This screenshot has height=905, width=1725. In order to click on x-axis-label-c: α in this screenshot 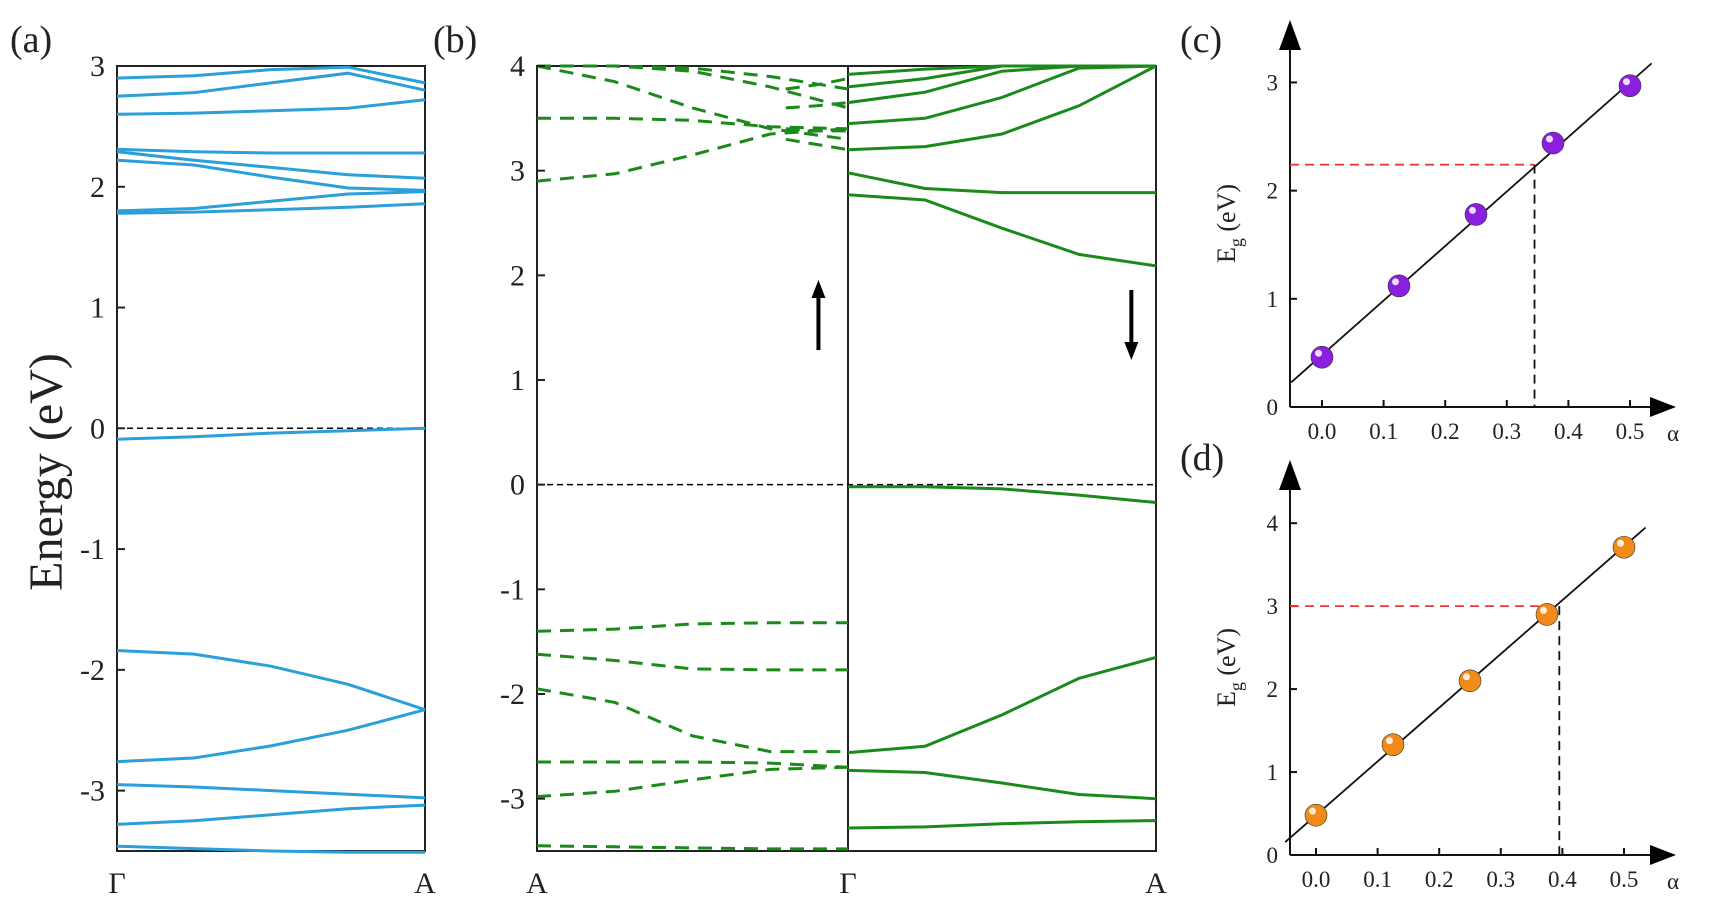, I will do `click(1673, 433)`.